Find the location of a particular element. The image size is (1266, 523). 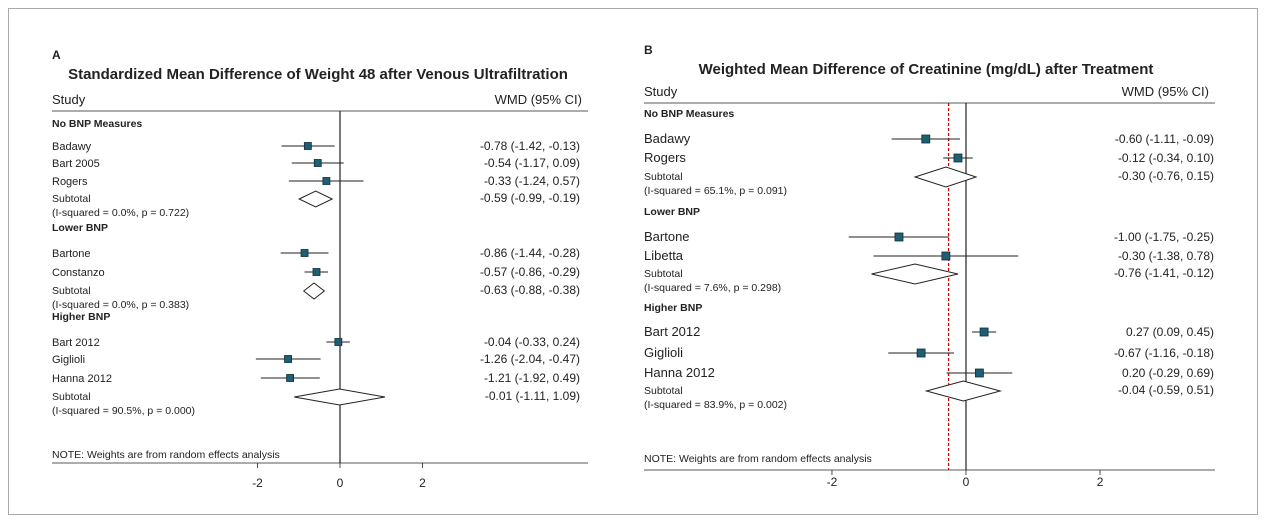

subtotal-ci-text: -0.30 (-0.76, 0.15) is located at coordinates (1166, 176).